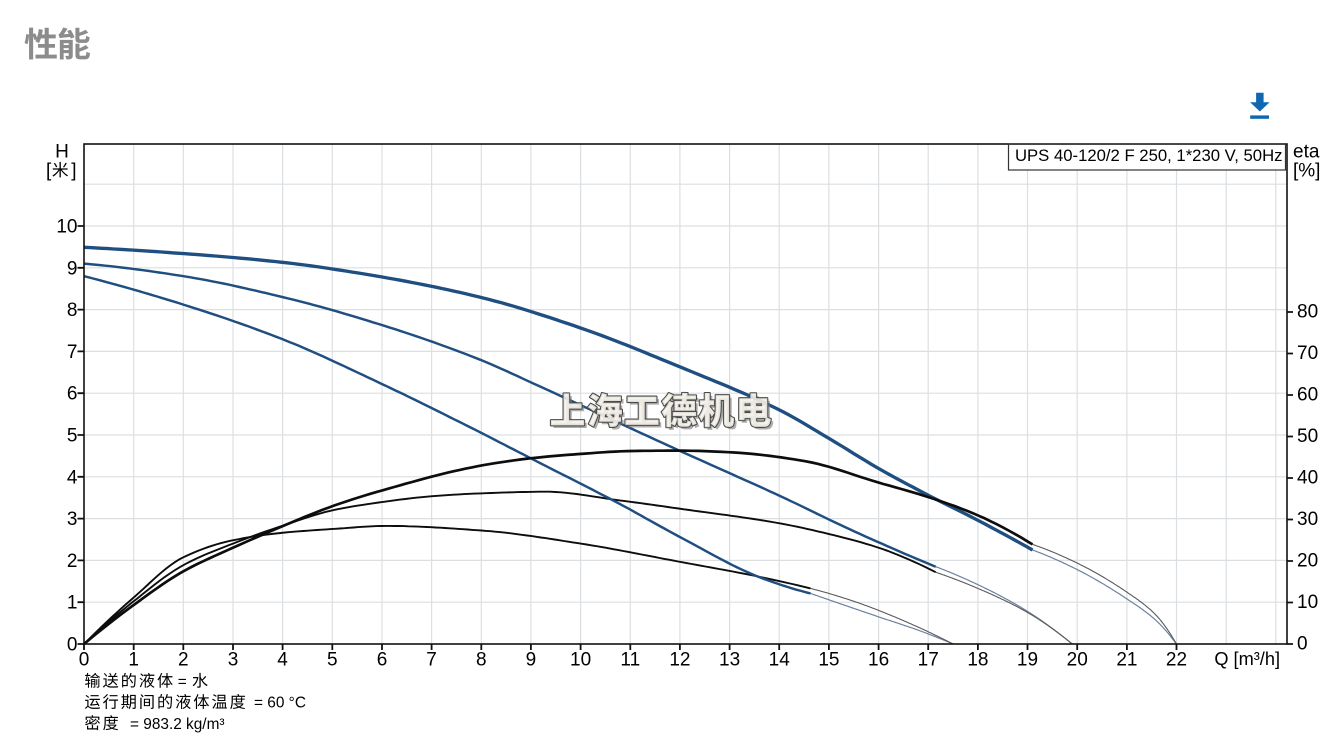 Image resolution: width=1334 pixels, height=742 pixels. Describe the element at coordinates (928, 660) in the screenshot. I see `svg-text: 17` at that location.